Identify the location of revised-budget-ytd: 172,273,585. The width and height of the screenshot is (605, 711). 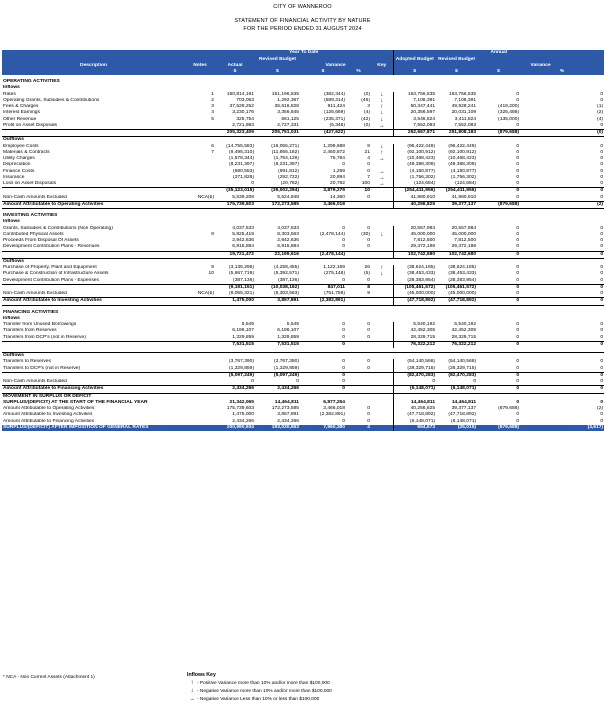
(277, 205).